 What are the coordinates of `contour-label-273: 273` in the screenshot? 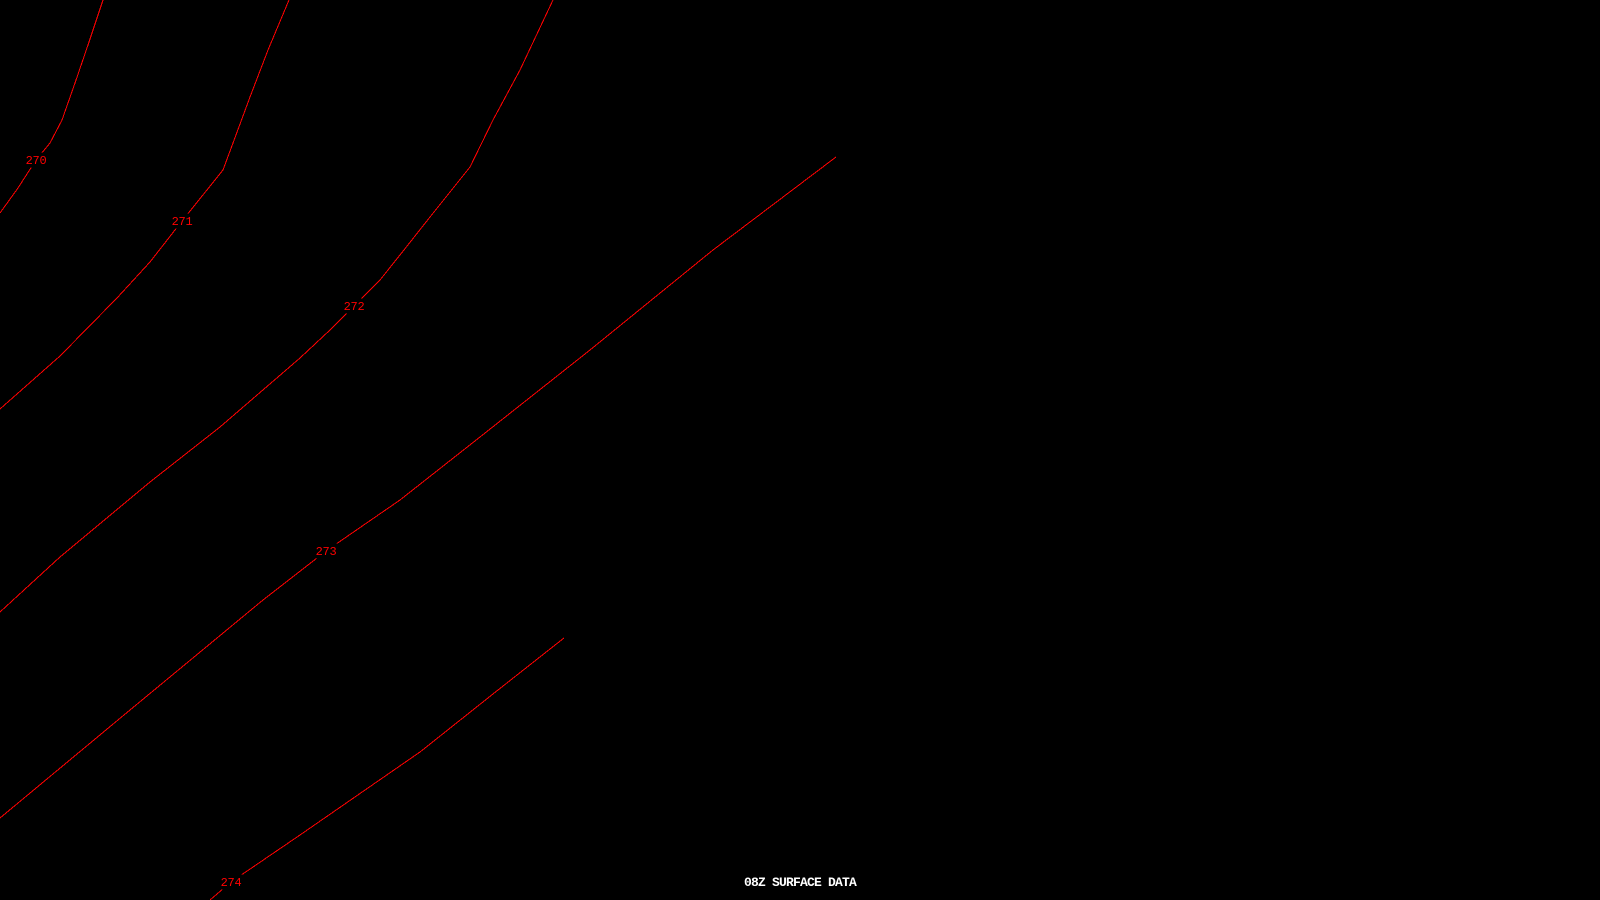 It's located at (326, 552).